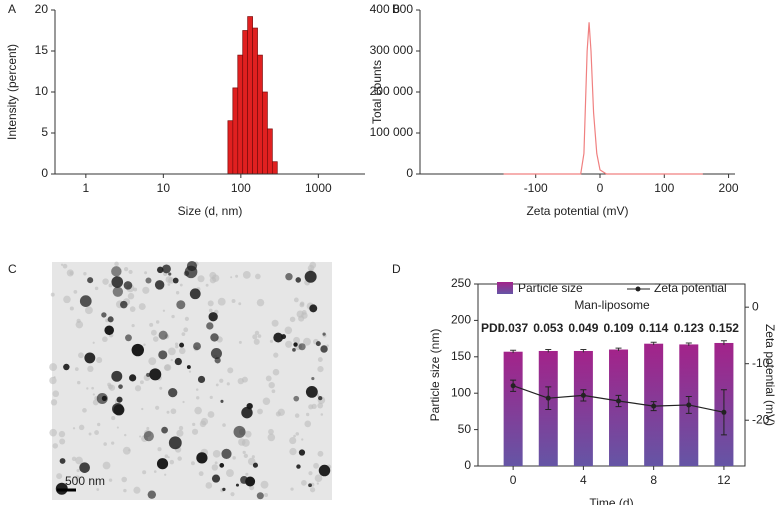 Image resolution: width=777 pixels, height=505 pixels. I want to click on panel-label: A, so click(12, 9).